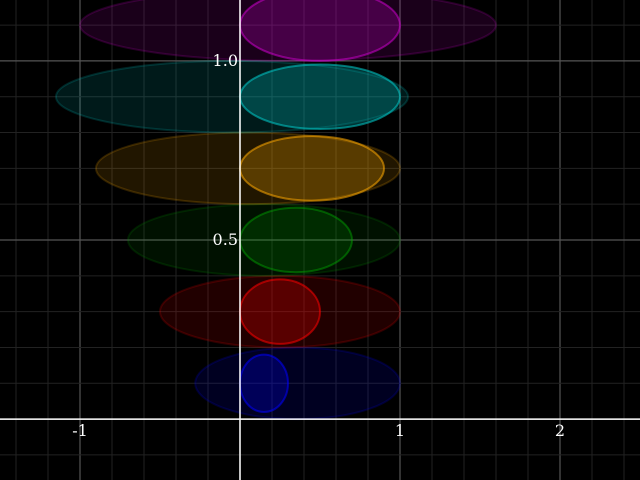 The image size is (640, 480). Describe the element at coordinates (320, 96) in the screenshot. I see `data-ellipse-row-4-narrow` at that location.